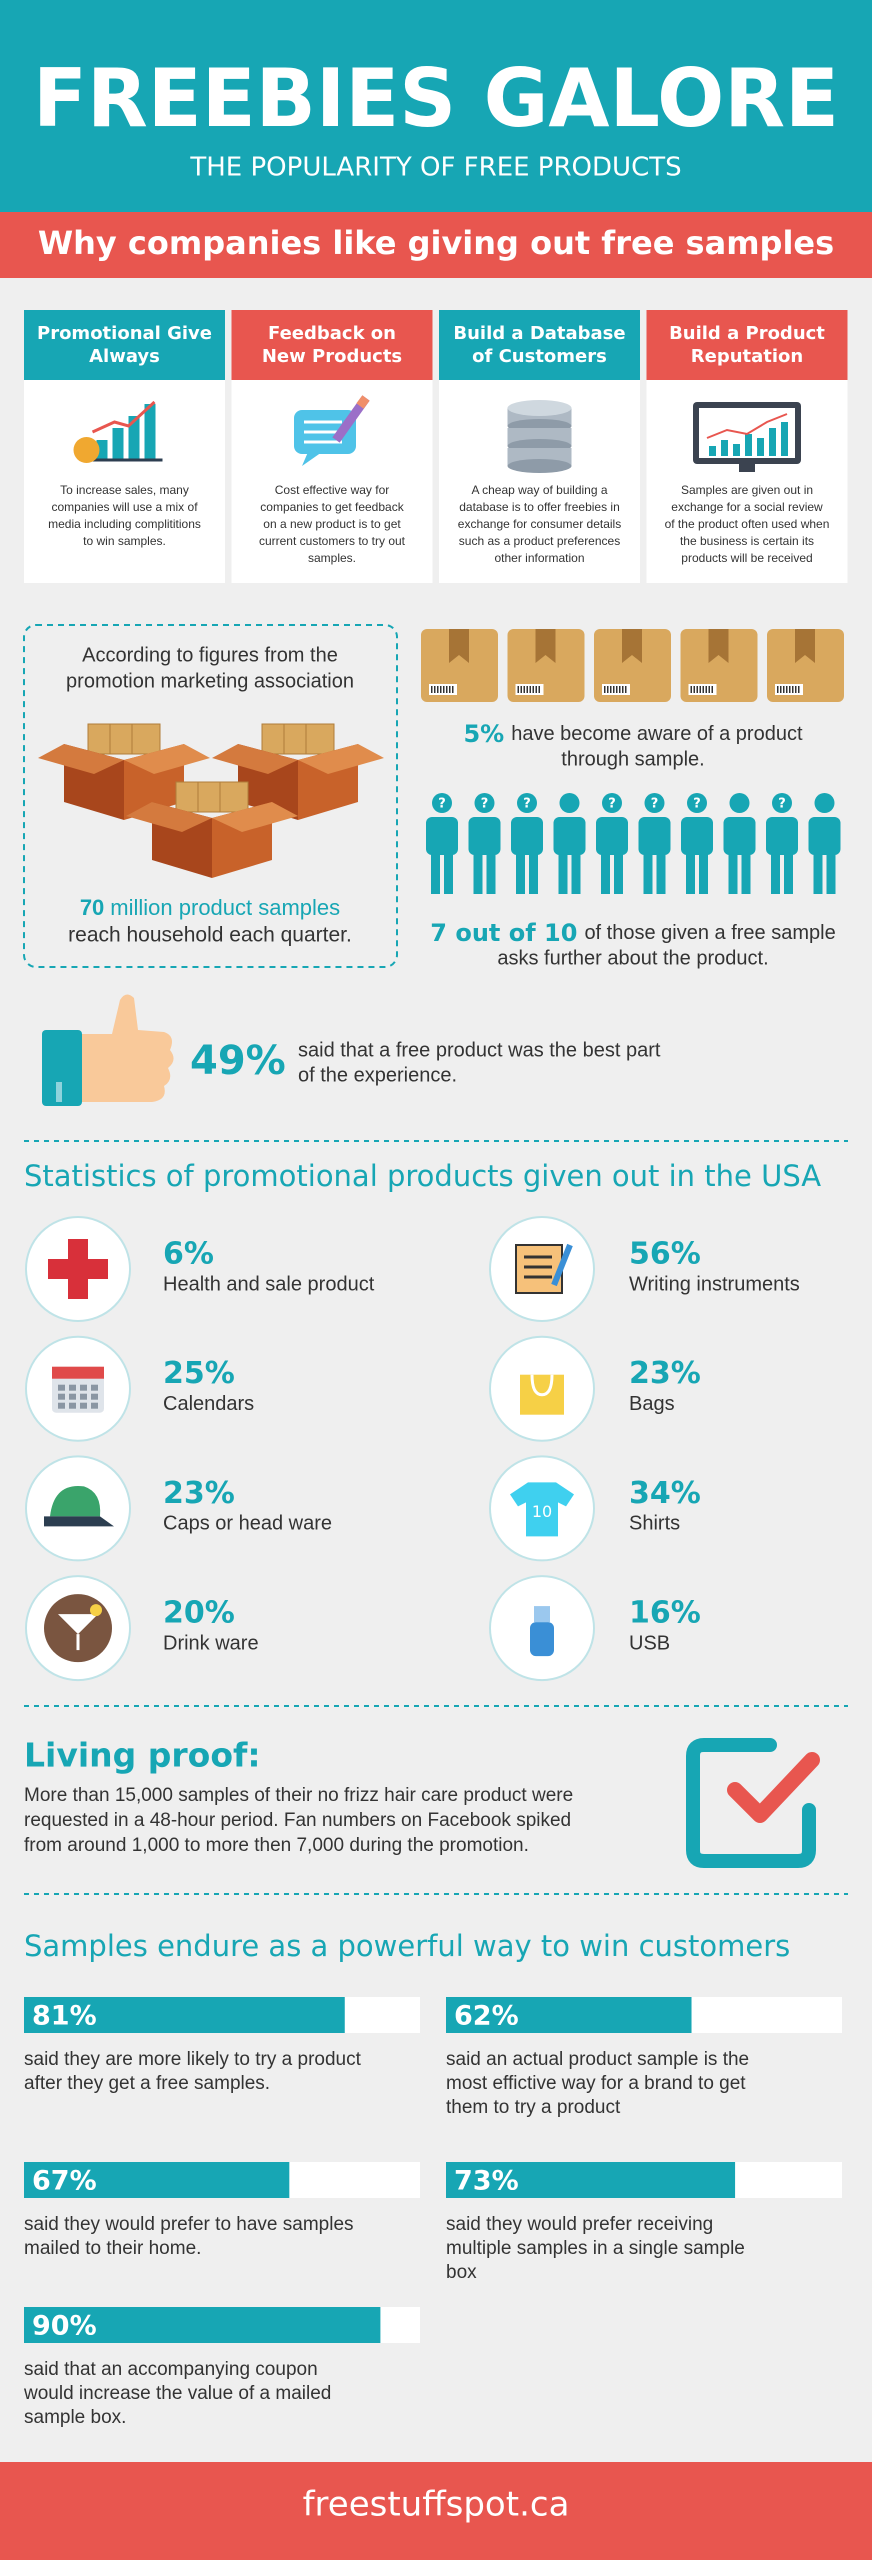 This screenshot has width=872, height=2560. What do you see at coordinates (747, 524) in the screenshot?
I see `reason-text: of the product often used when` at bounding box center [747, 524].